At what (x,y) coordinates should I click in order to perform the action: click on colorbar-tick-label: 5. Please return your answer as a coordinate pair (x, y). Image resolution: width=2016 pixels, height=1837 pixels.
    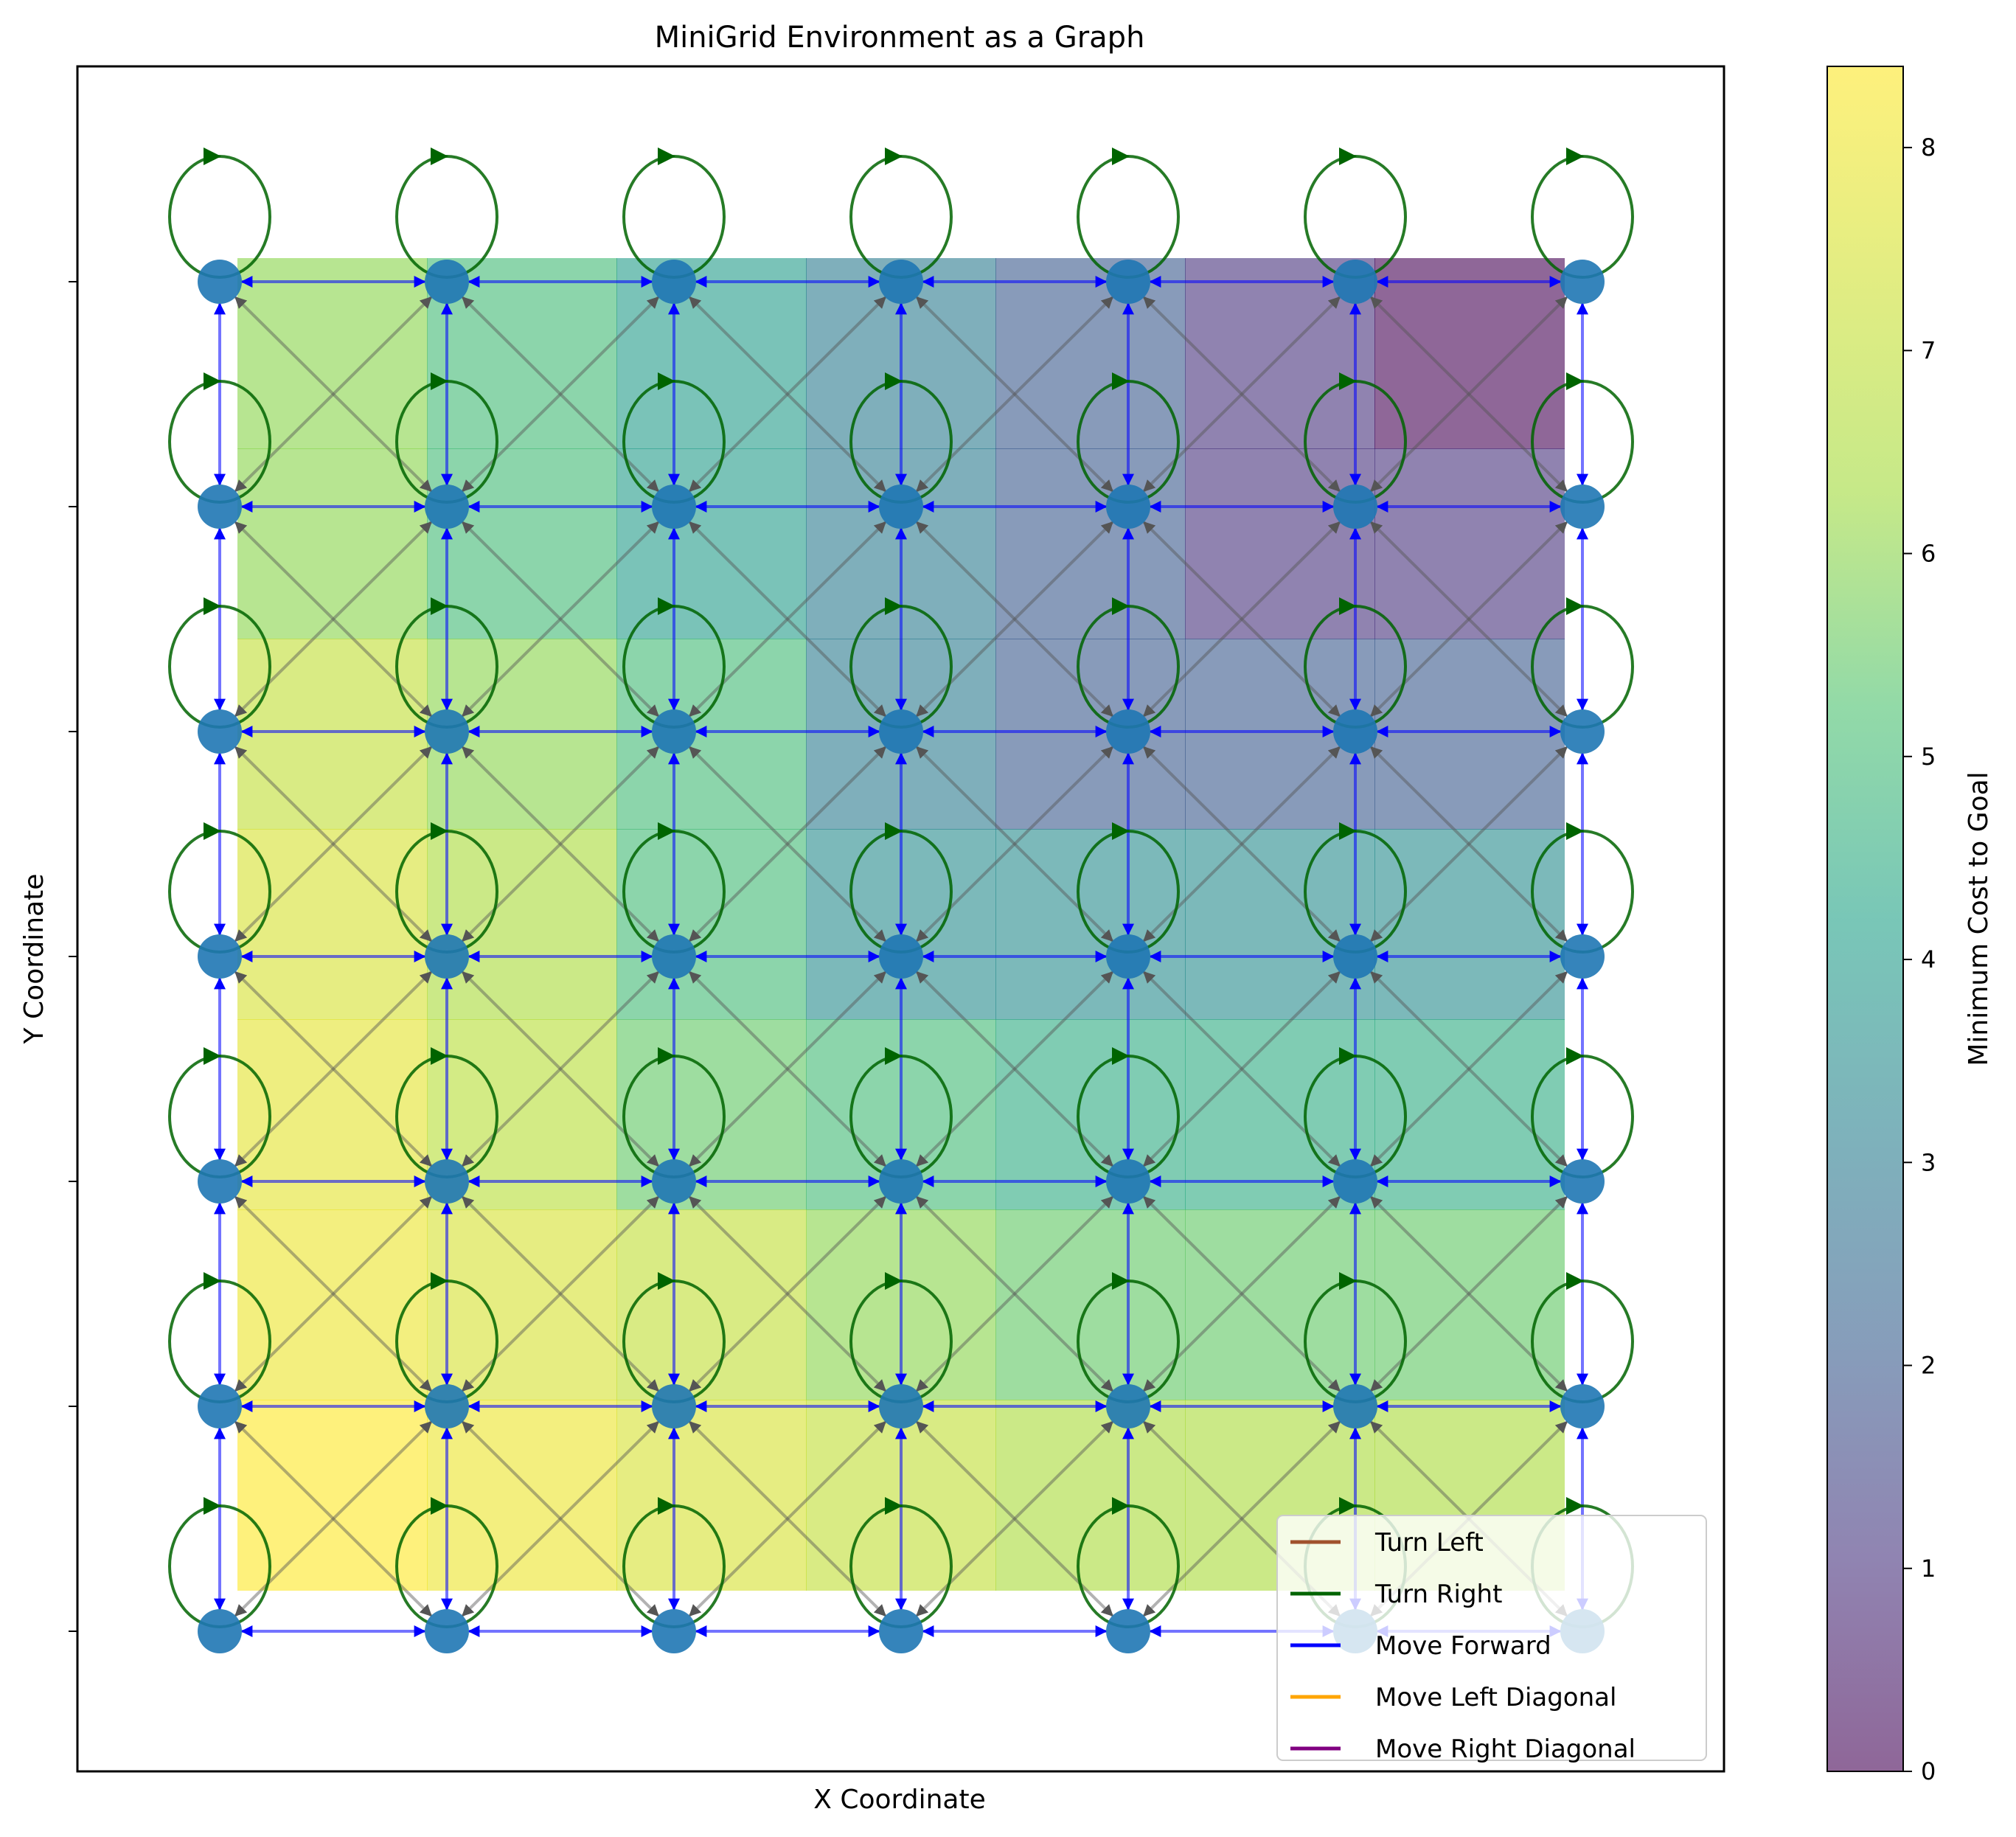
    Looking at the image, I should click on (1929, 757).